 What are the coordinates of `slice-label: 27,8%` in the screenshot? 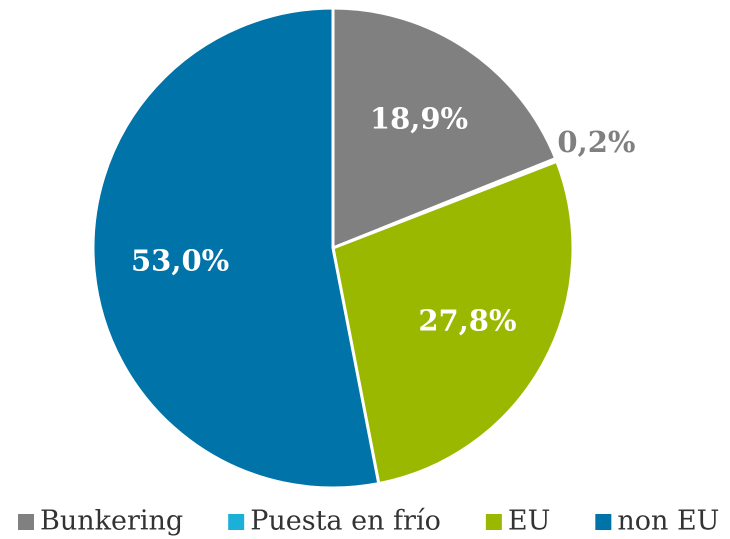 It's located at (467, 320).